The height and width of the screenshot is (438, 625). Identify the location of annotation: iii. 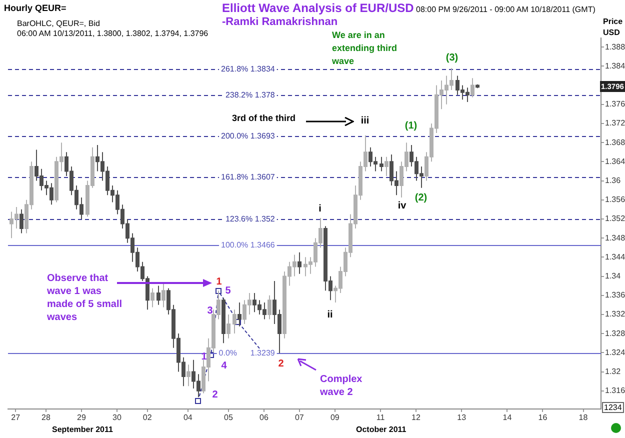
(365, 121).